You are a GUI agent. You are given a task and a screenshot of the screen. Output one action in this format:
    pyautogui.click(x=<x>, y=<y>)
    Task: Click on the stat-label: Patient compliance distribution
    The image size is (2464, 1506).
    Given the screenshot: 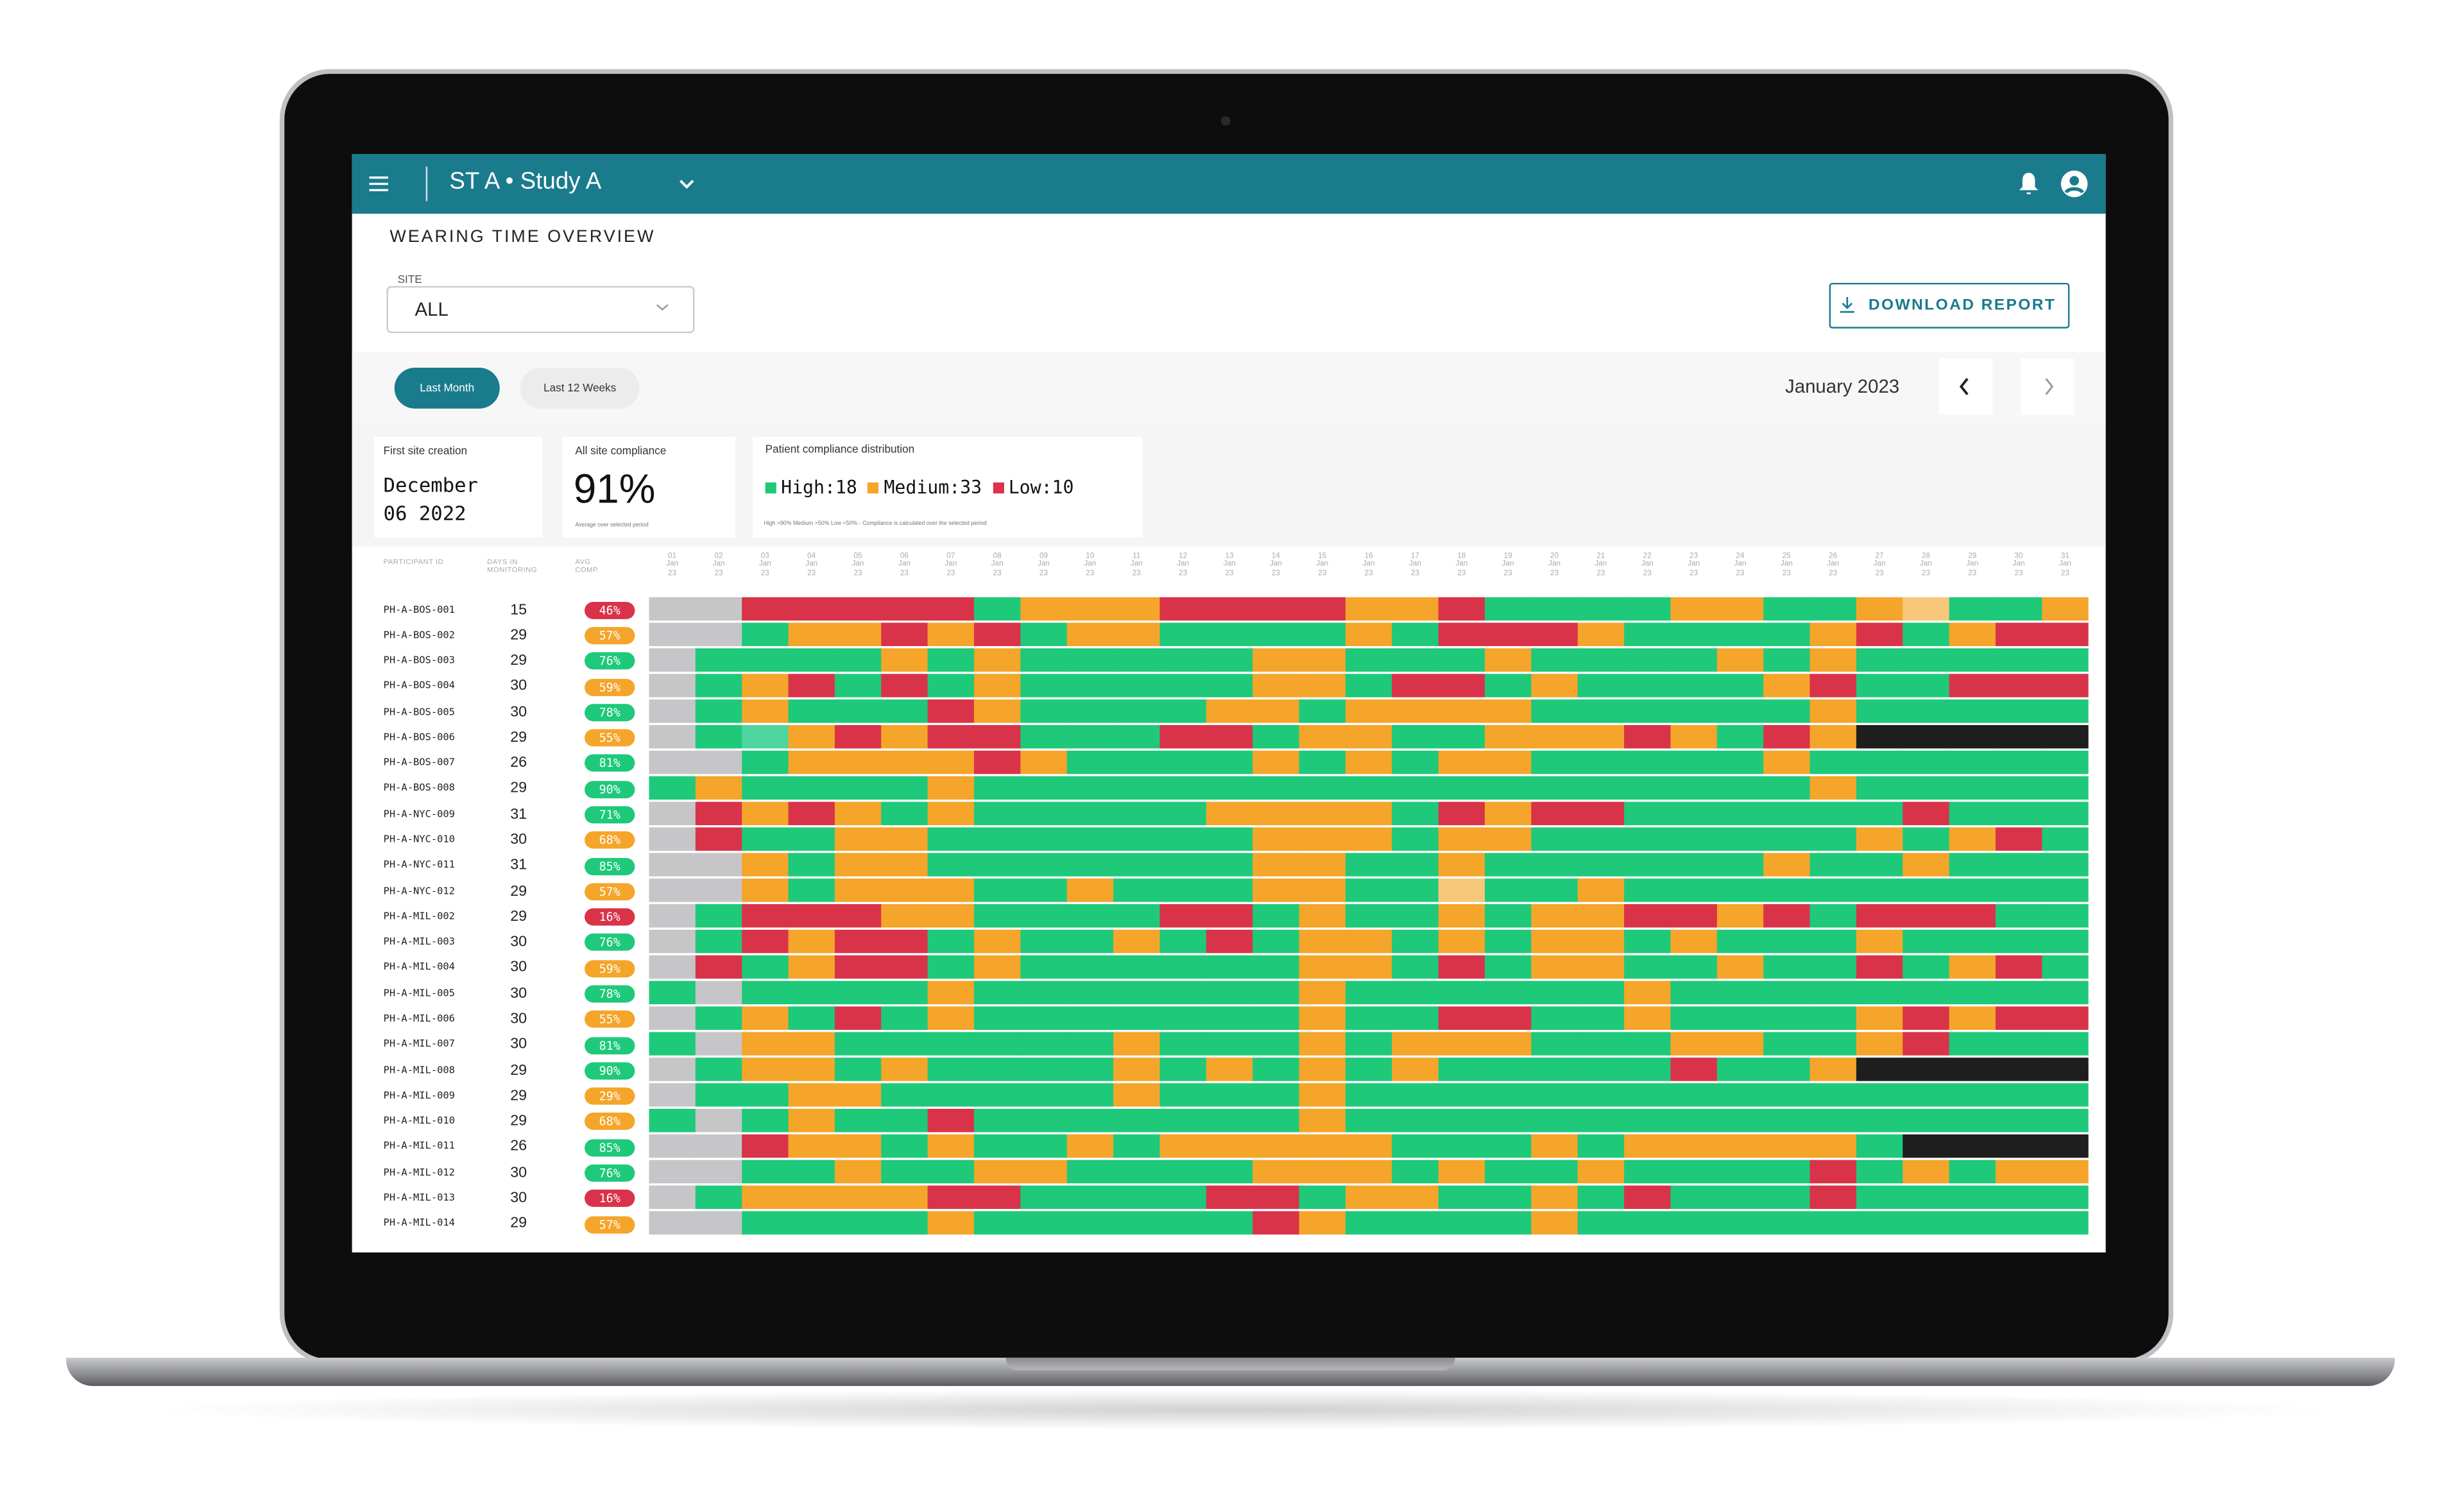 What is the action you would take?
    pyautogui.click(x=840, y=450)
    